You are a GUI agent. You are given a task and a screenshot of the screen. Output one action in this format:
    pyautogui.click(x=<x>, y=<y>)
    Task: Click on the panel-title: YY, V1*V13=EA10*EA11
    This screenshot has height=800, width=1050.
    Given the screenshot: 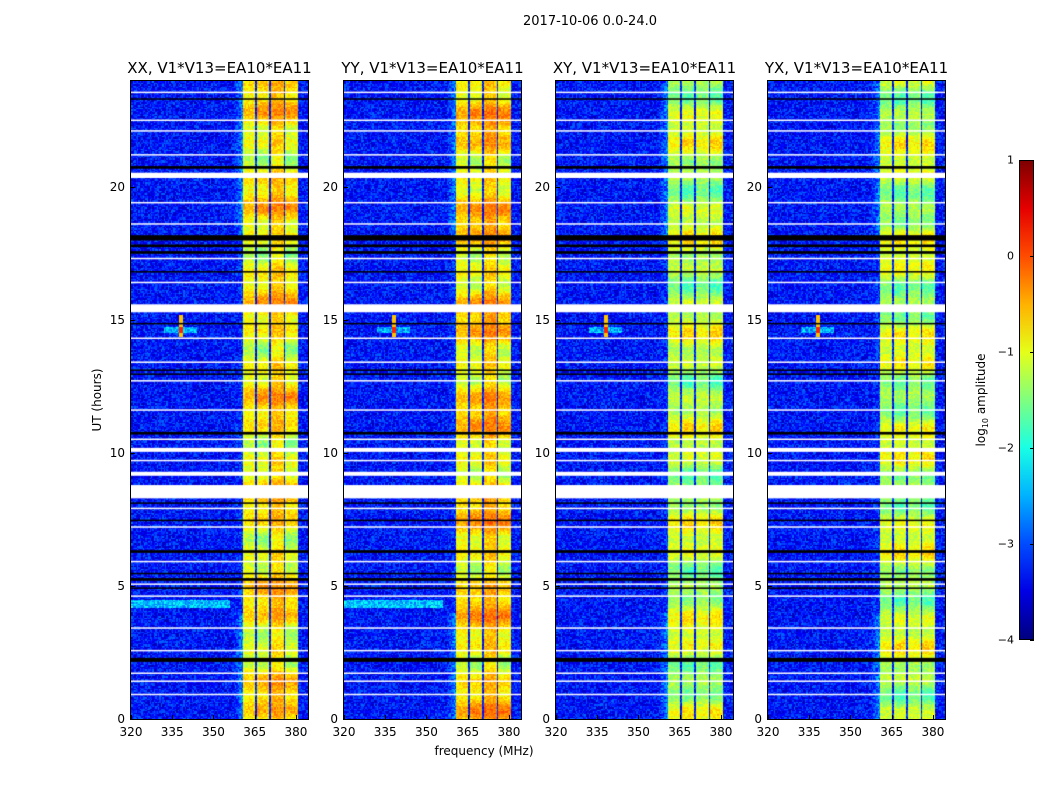 What is the action you would take?
    pyautogui.click(x=432, y=68)
    